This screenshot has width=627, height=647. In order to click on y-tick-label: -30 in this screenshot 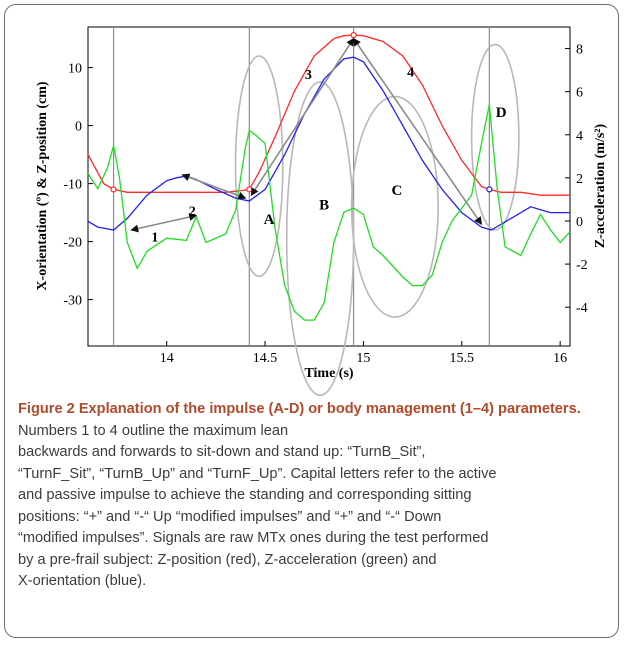, I will do `click(72, 301)`.